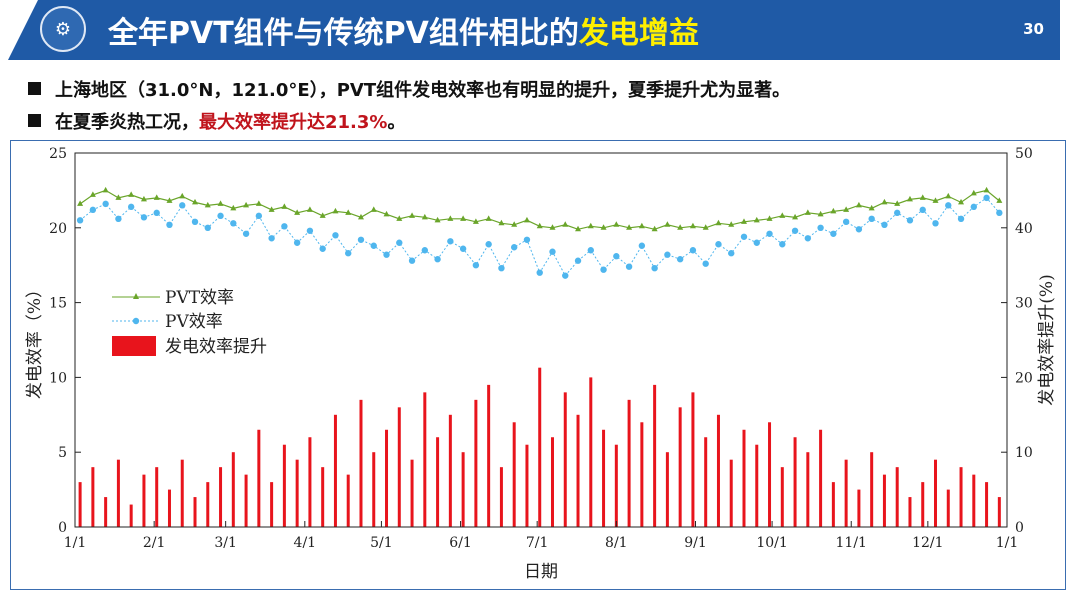 The width and height of the screenshot is (1080, 607). I want to click on left-tick-label: 10, so click(58, 378).